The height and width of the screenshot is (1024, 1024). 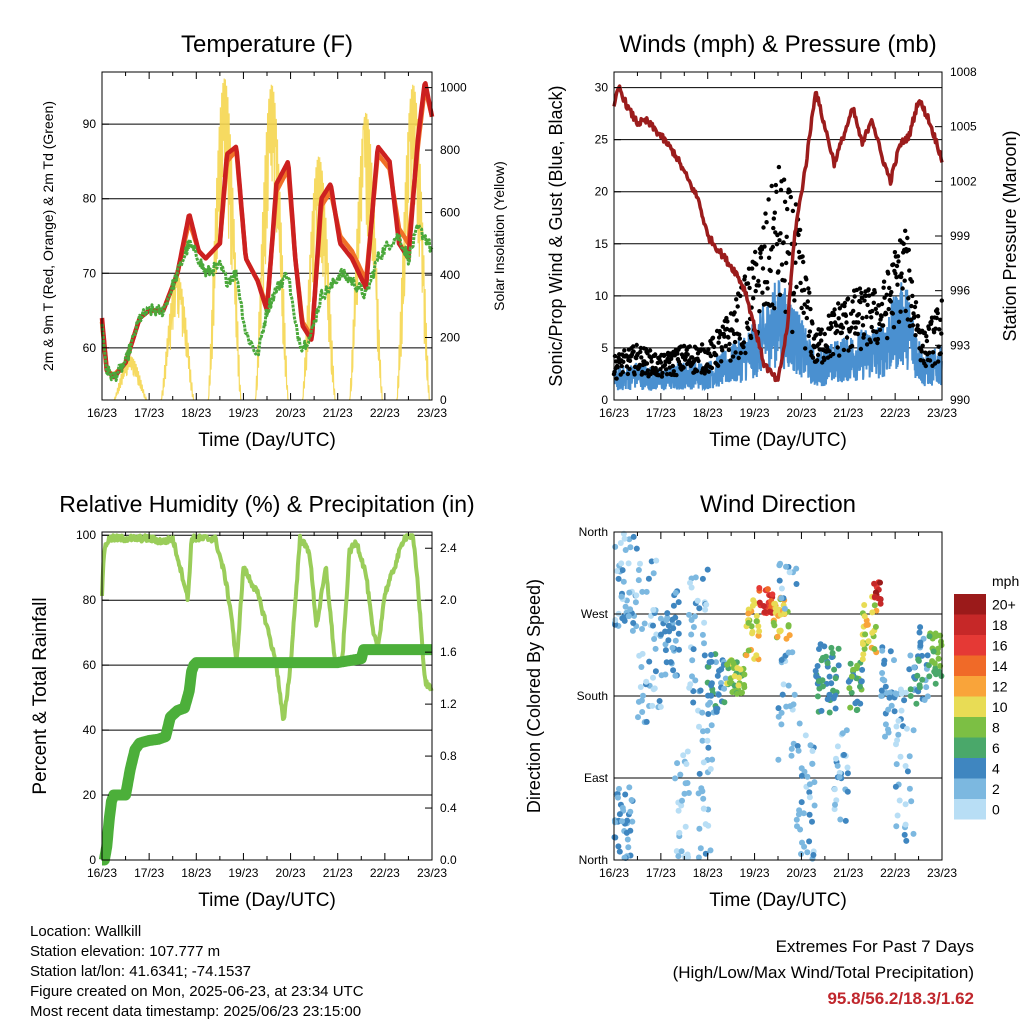 I want to click on solar-insolation-line, so click(x=366, y=256).